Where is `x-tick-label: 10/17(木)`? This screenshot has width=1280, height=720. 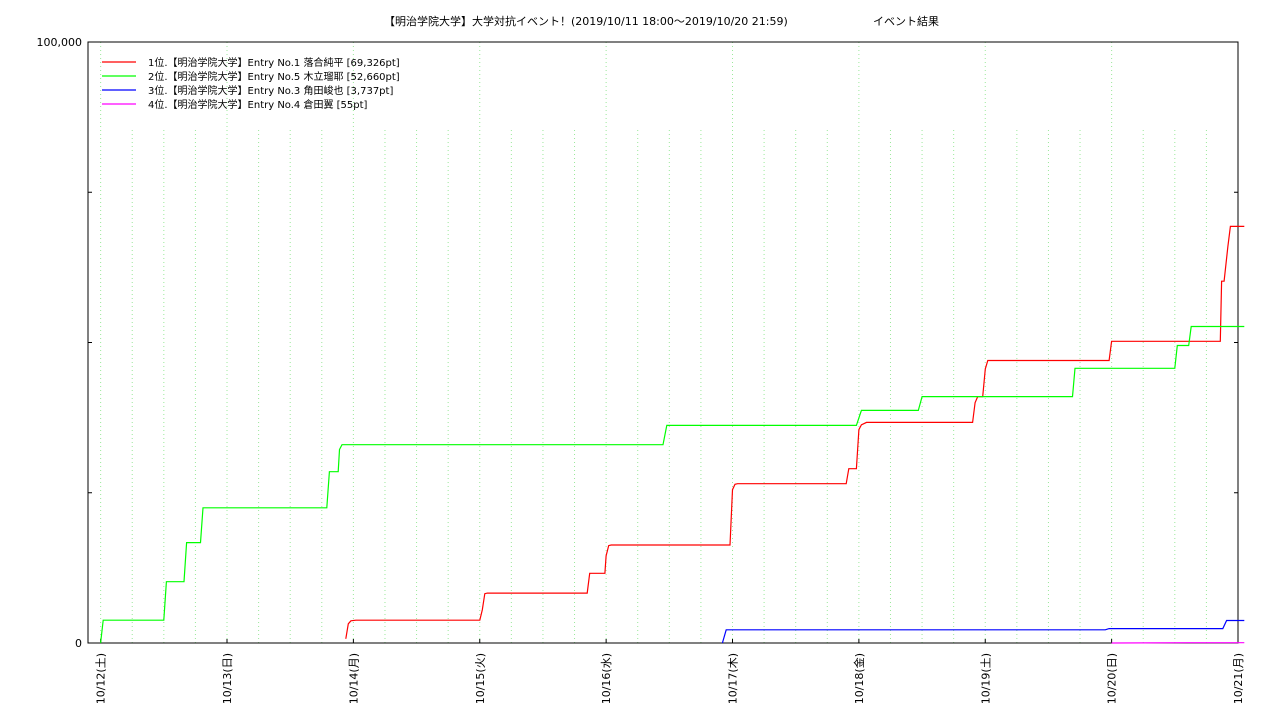 x-tick-label: 10/17(木) is located at coordinates (733, 678).